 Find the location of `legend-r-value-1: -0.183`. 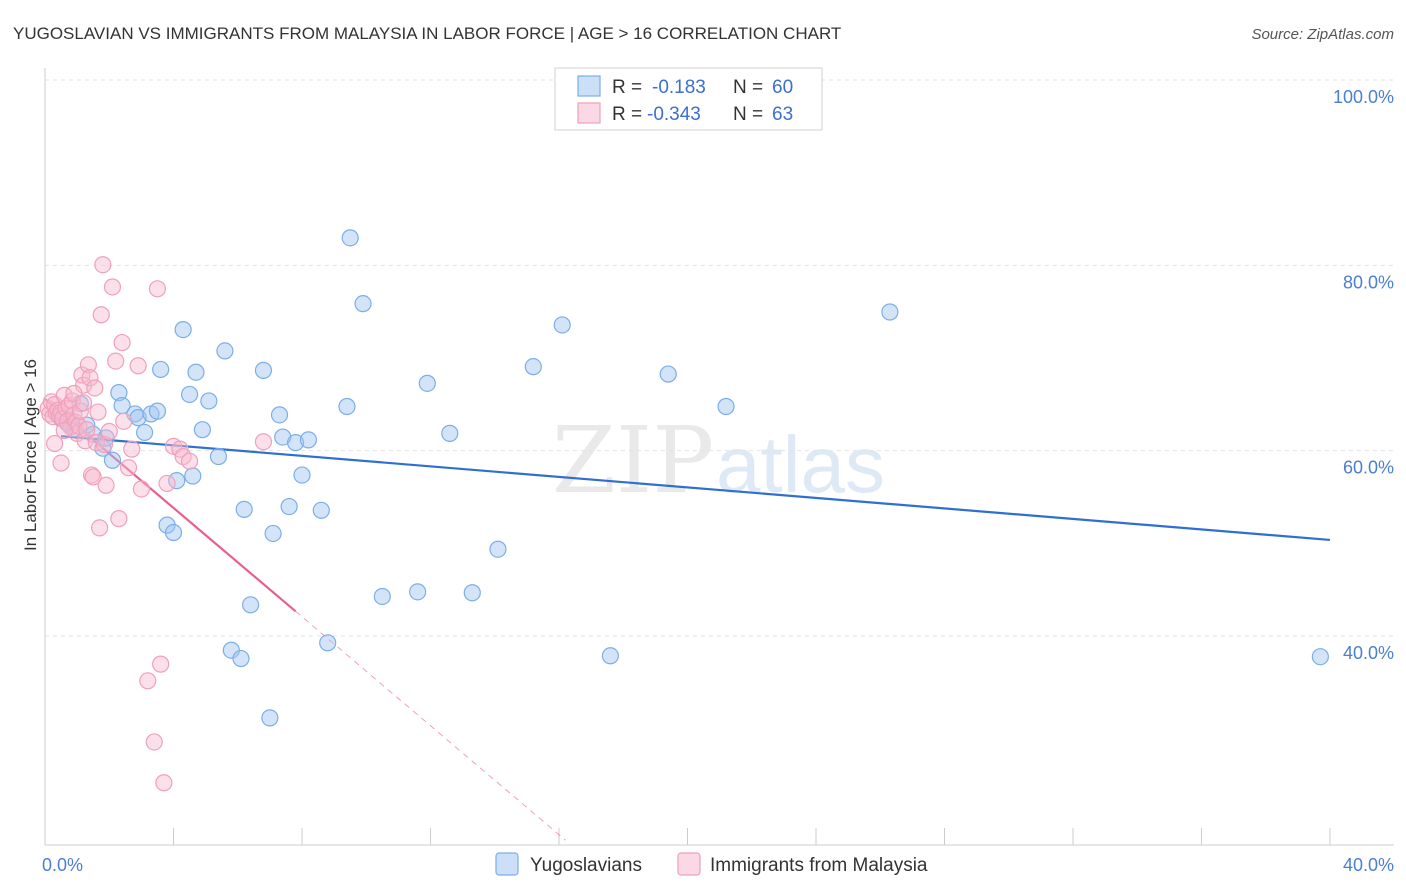

legend-r-value-1: -0.183 is located at coordinates (679, 87).